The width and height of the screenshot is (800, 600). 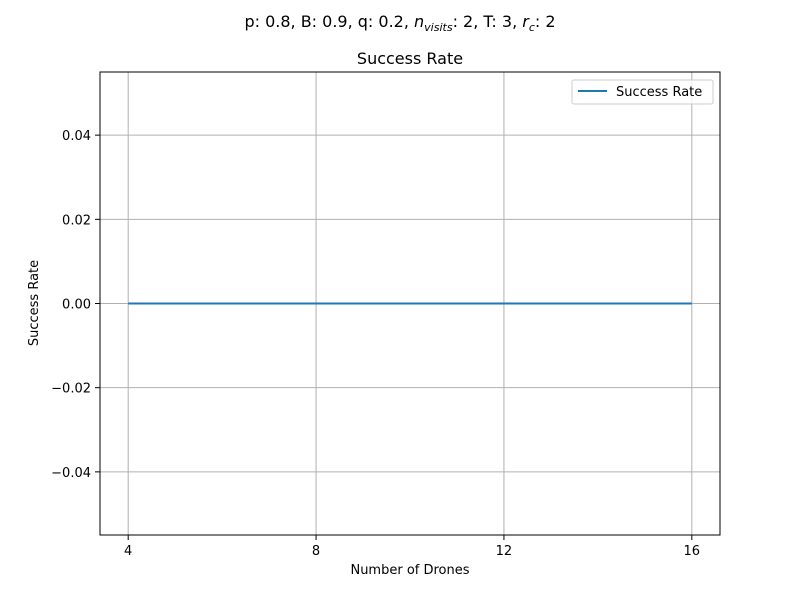 What do you see at coordinates (71, 473) in the screenshot?
I see `y-tick-label: −0.04` at bounding box center [71, 473].